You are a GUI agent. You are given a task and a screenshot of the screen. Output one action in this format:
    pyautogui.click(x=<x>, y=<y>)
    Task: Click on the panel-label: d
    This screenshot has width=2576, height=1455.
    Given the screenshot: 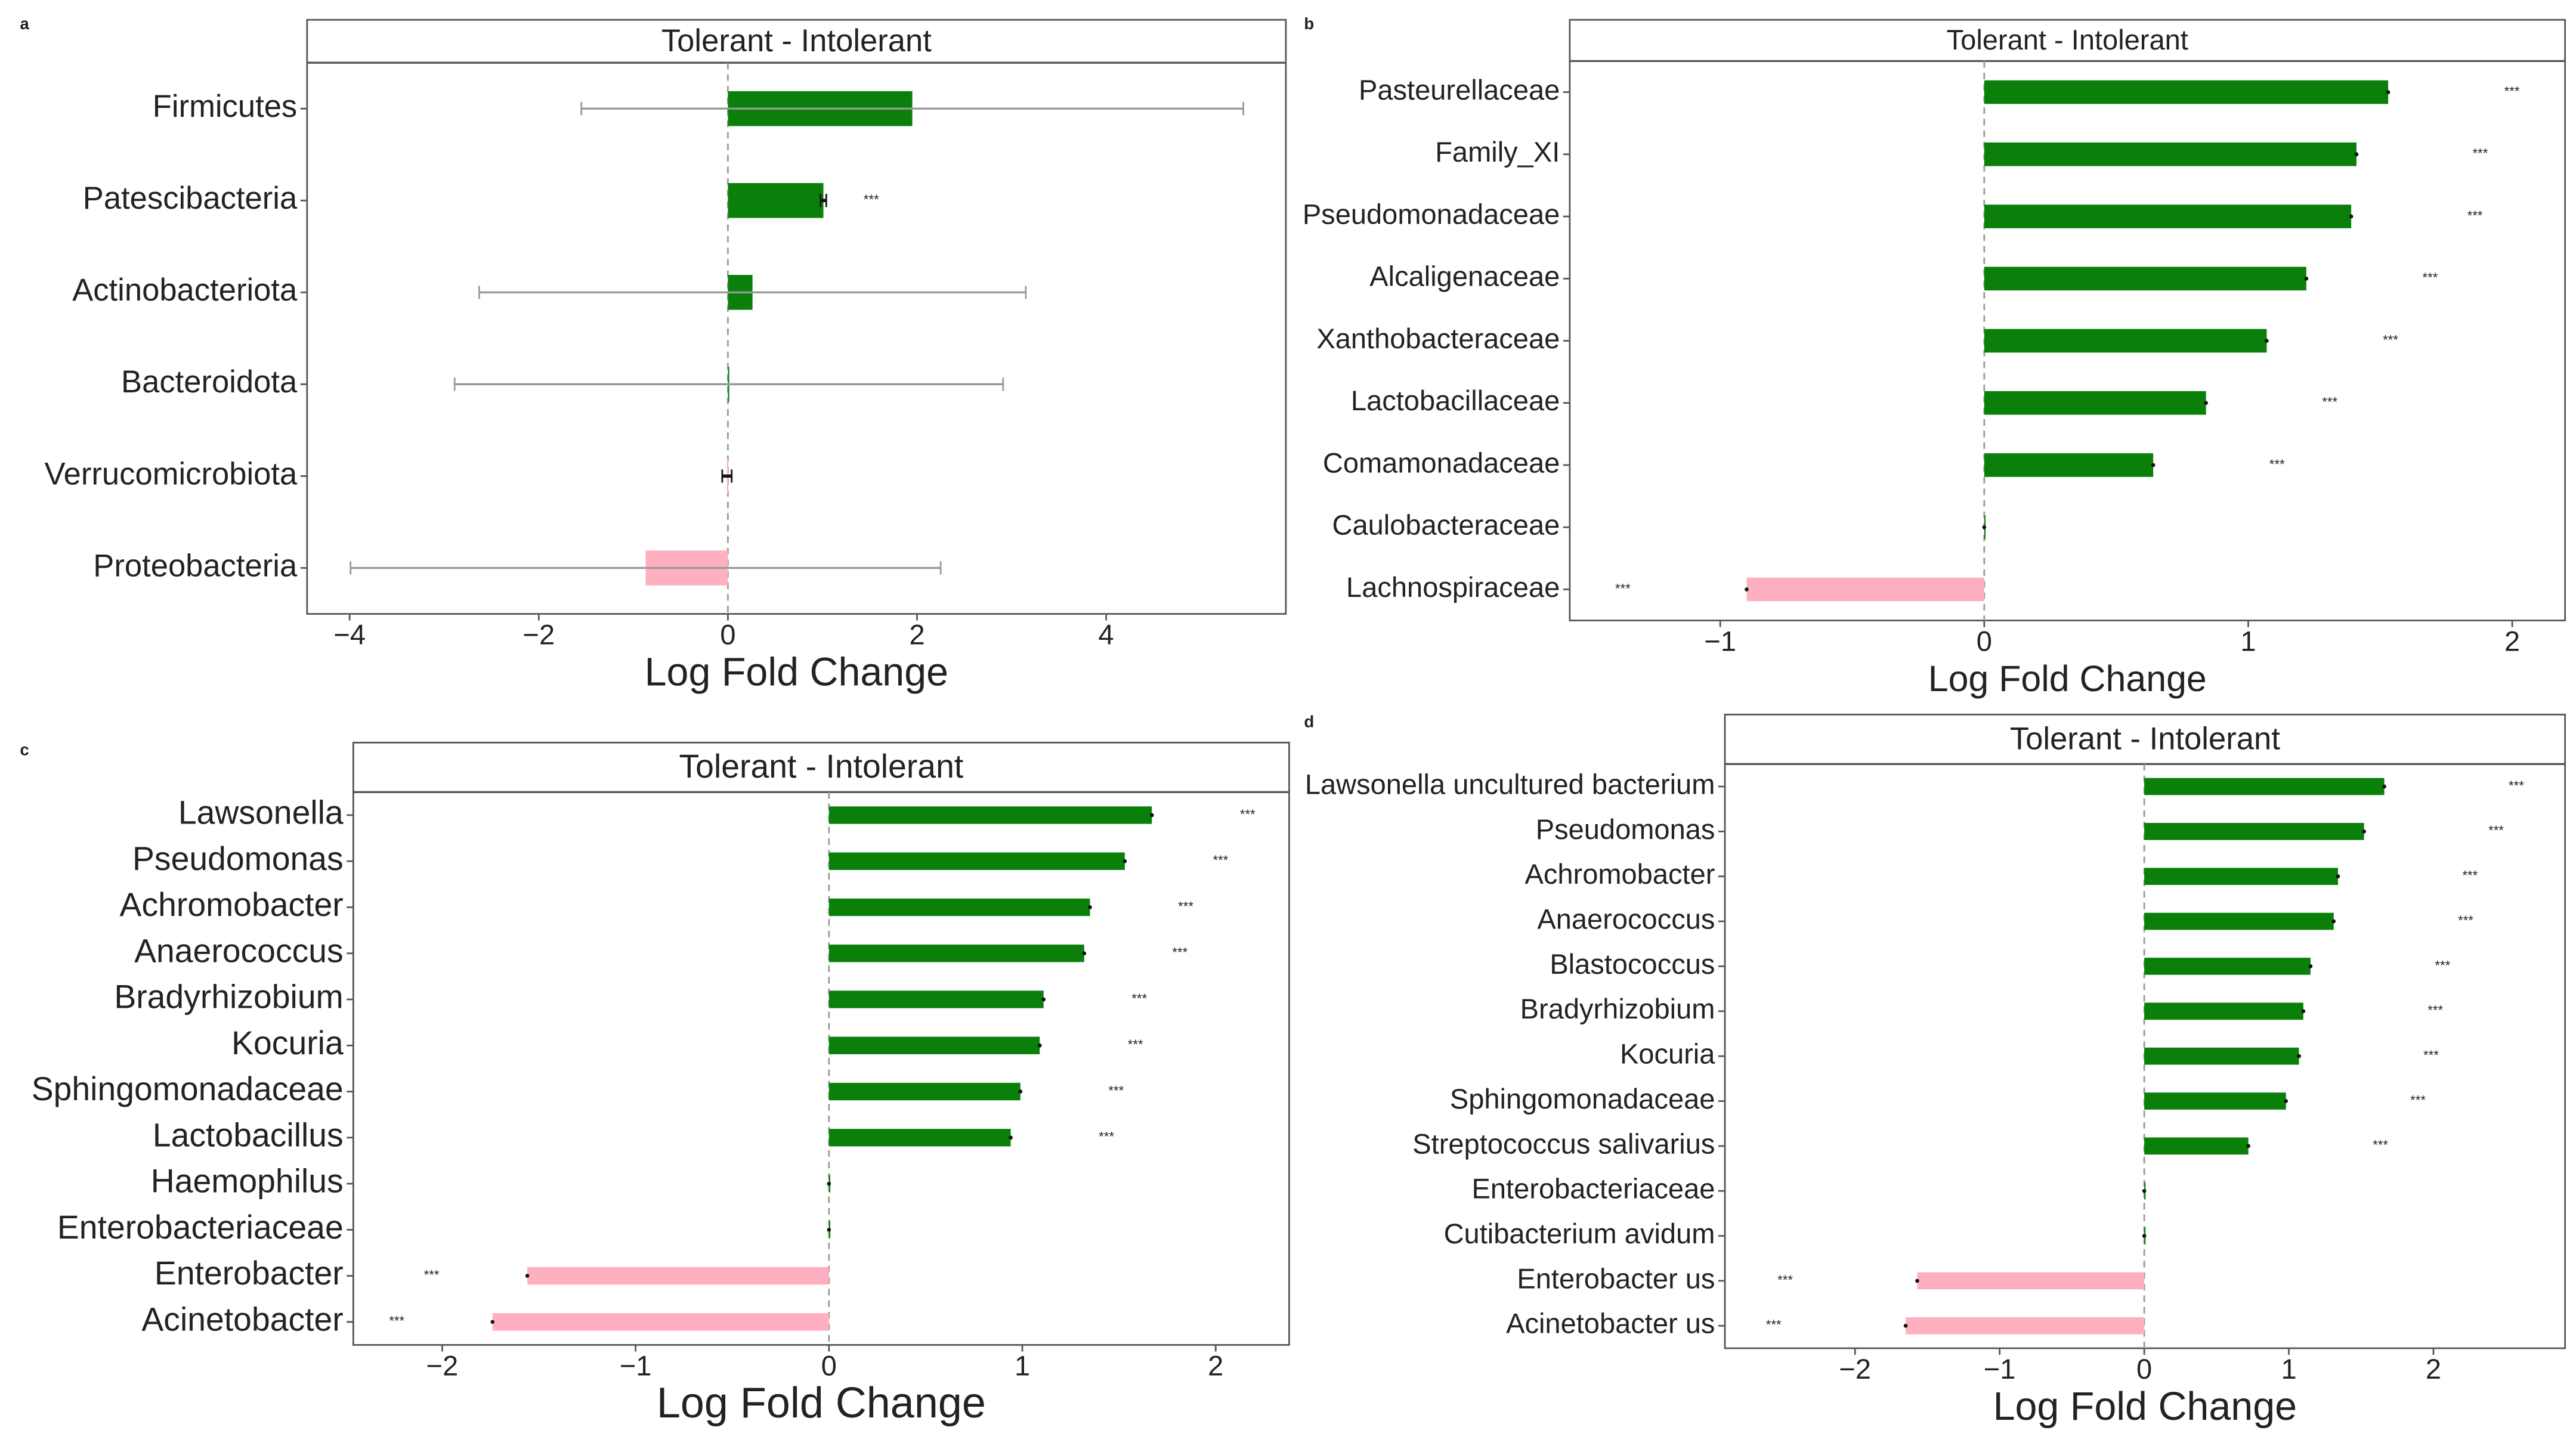 What is the action you would take?
    pyautogui.click(x=1309, y=721)
    